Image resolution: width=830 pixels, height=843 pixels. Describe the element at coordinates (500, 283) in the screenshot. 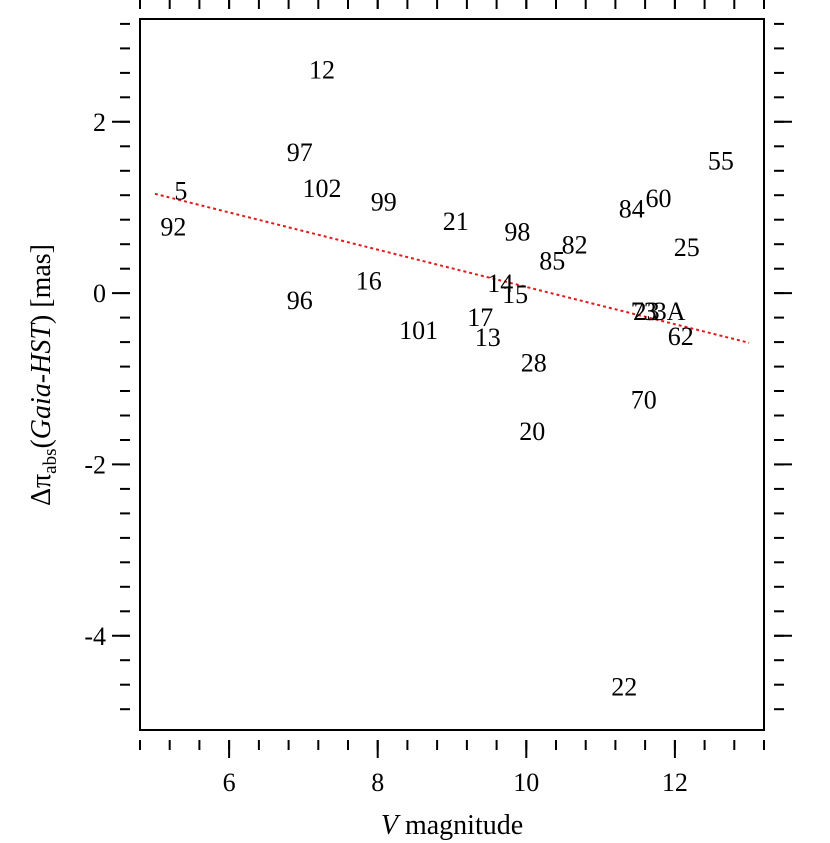

I see `data-point-14: 14` at that location.